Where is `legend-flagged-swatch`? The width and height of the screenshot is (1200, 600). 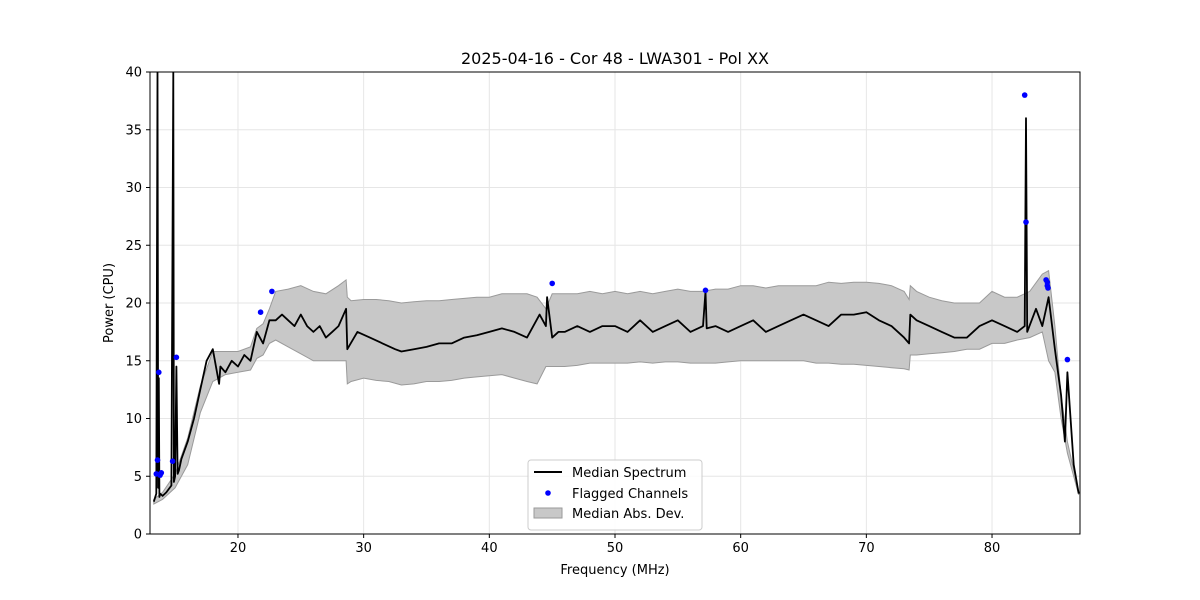
legend-flagged-swatch is located at coordinates (548, 493).